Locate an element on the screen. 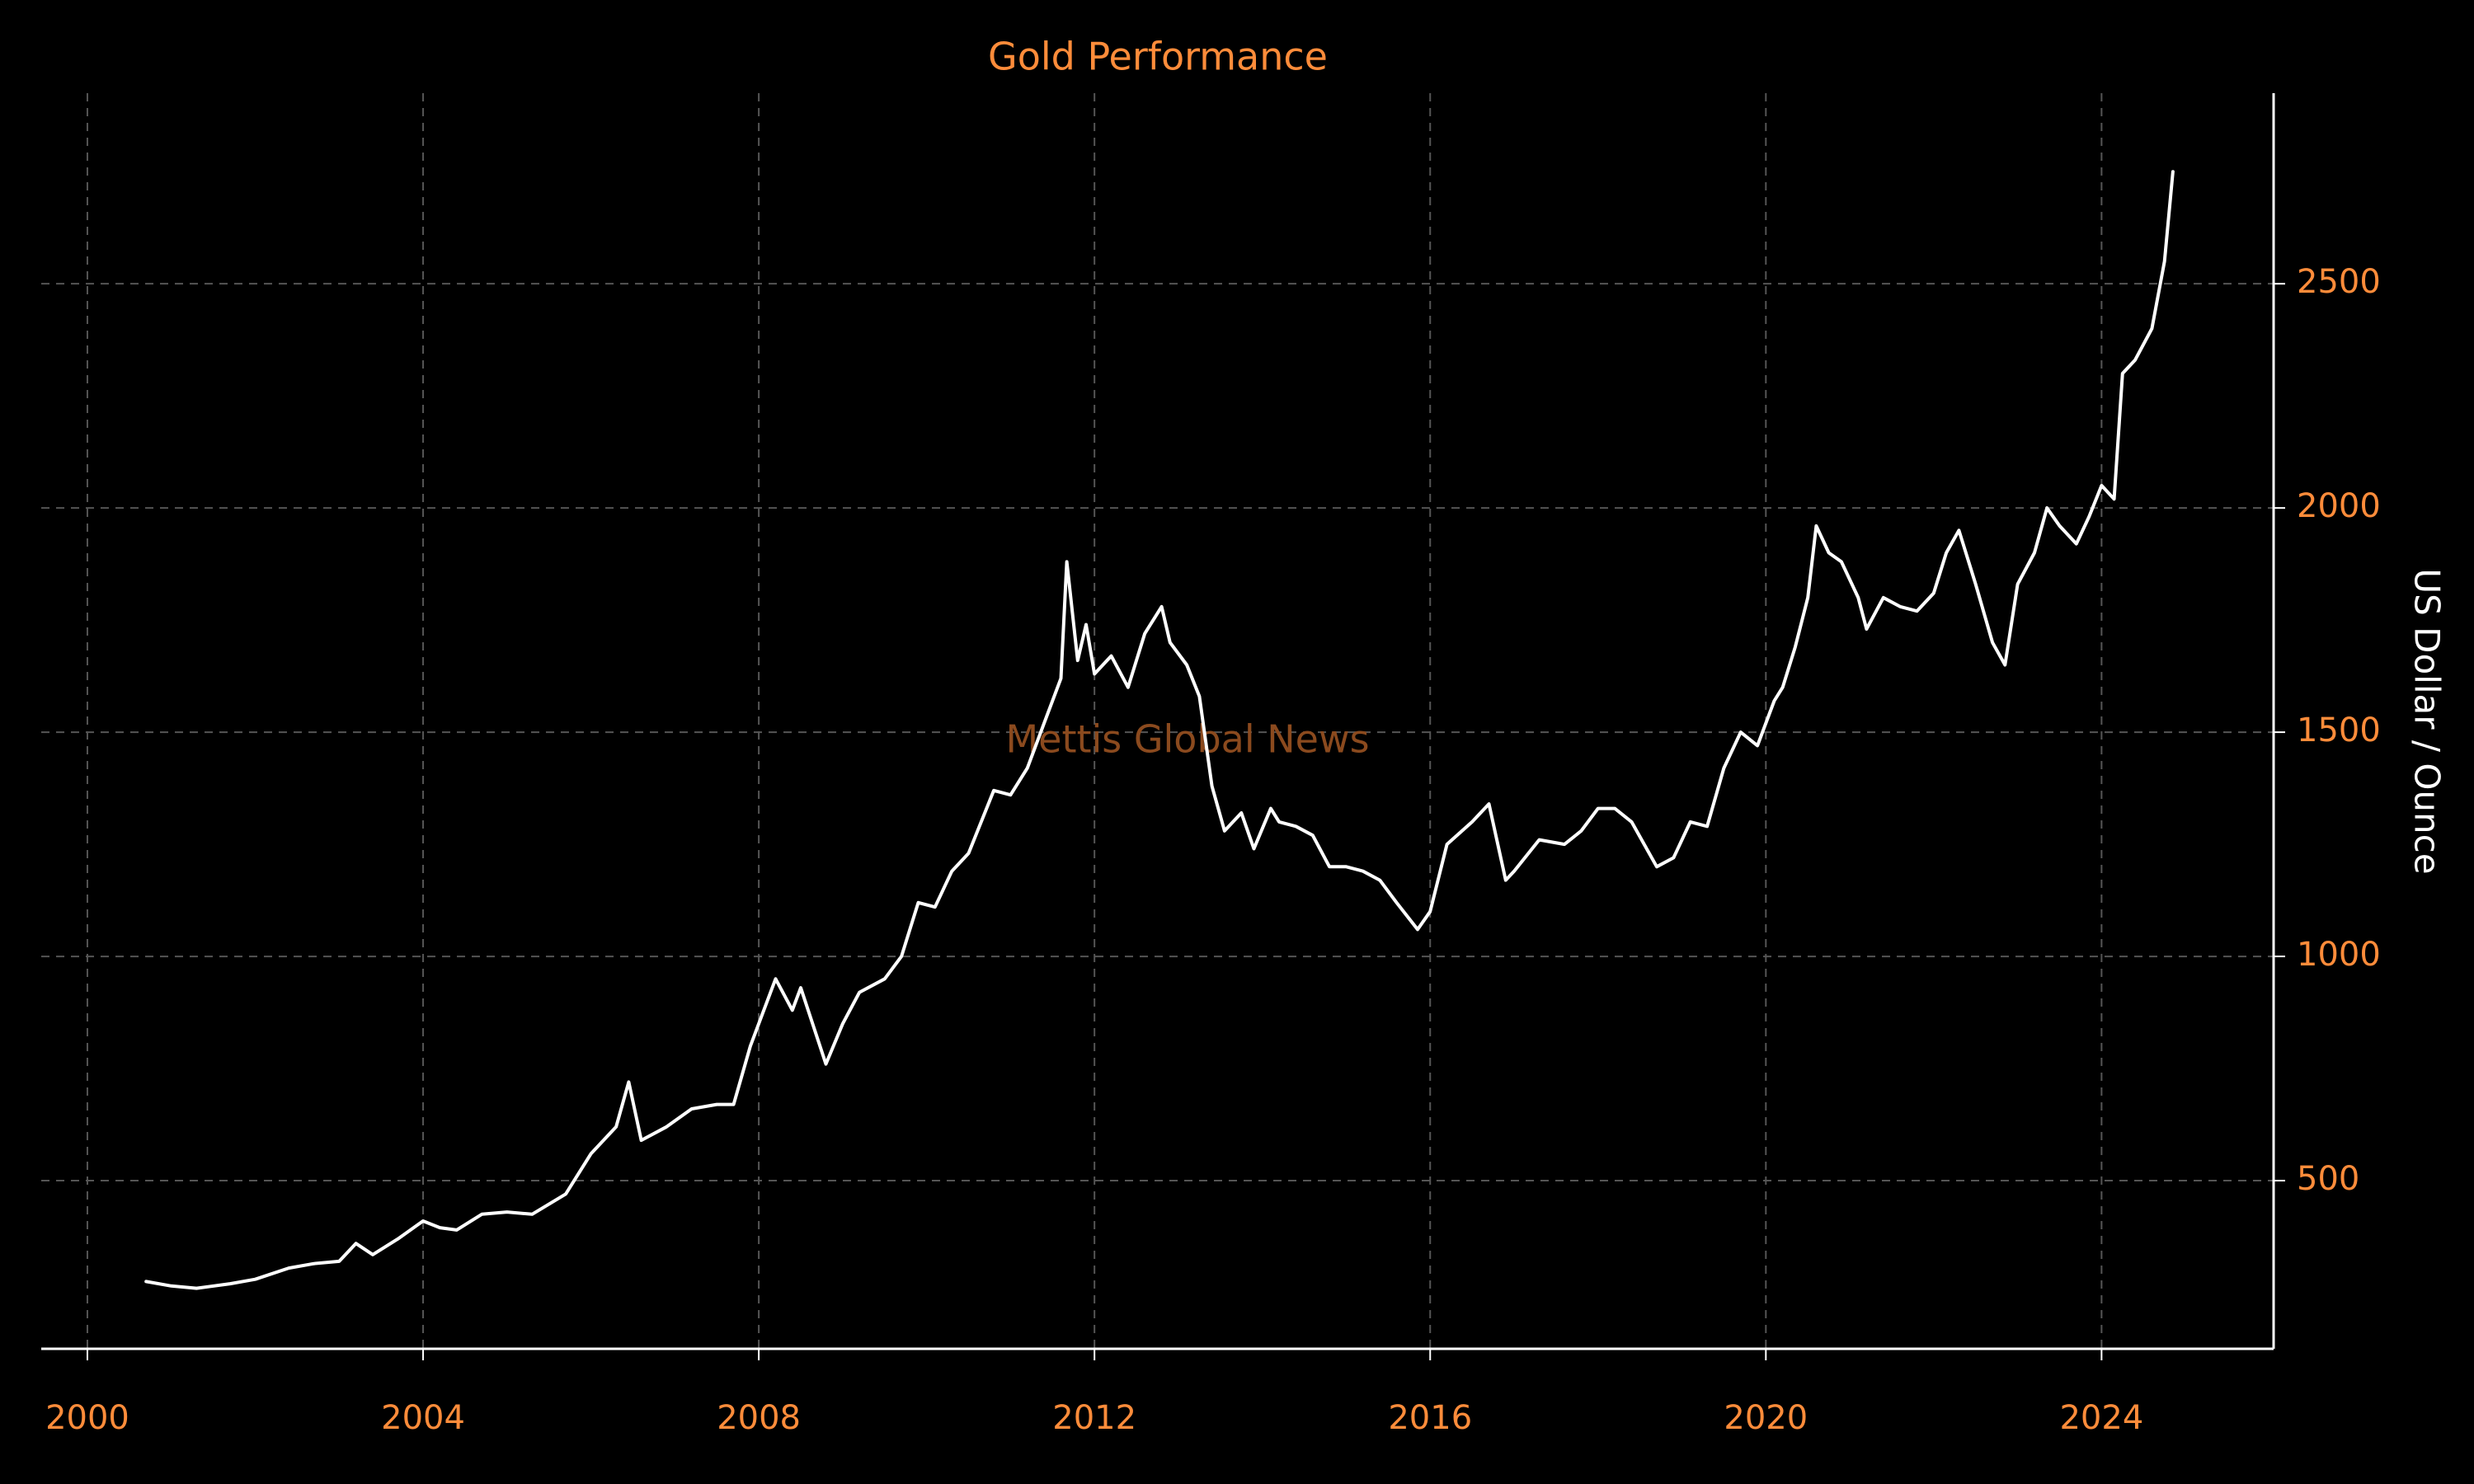 The width and height of the screenshot is (2474, 1484). y-tick-label: 500 is located at coordinates (2328, 1179).